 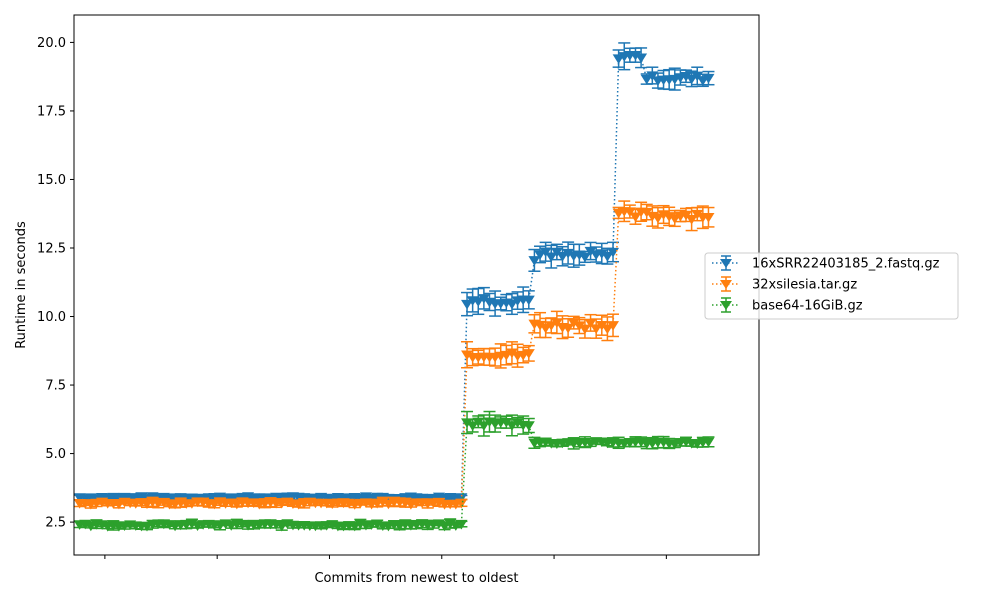 What do you see at coordinates (51, 180) in the screenshot?
I see `y-tick-label: 15.0` at bounding box center [51, 180].